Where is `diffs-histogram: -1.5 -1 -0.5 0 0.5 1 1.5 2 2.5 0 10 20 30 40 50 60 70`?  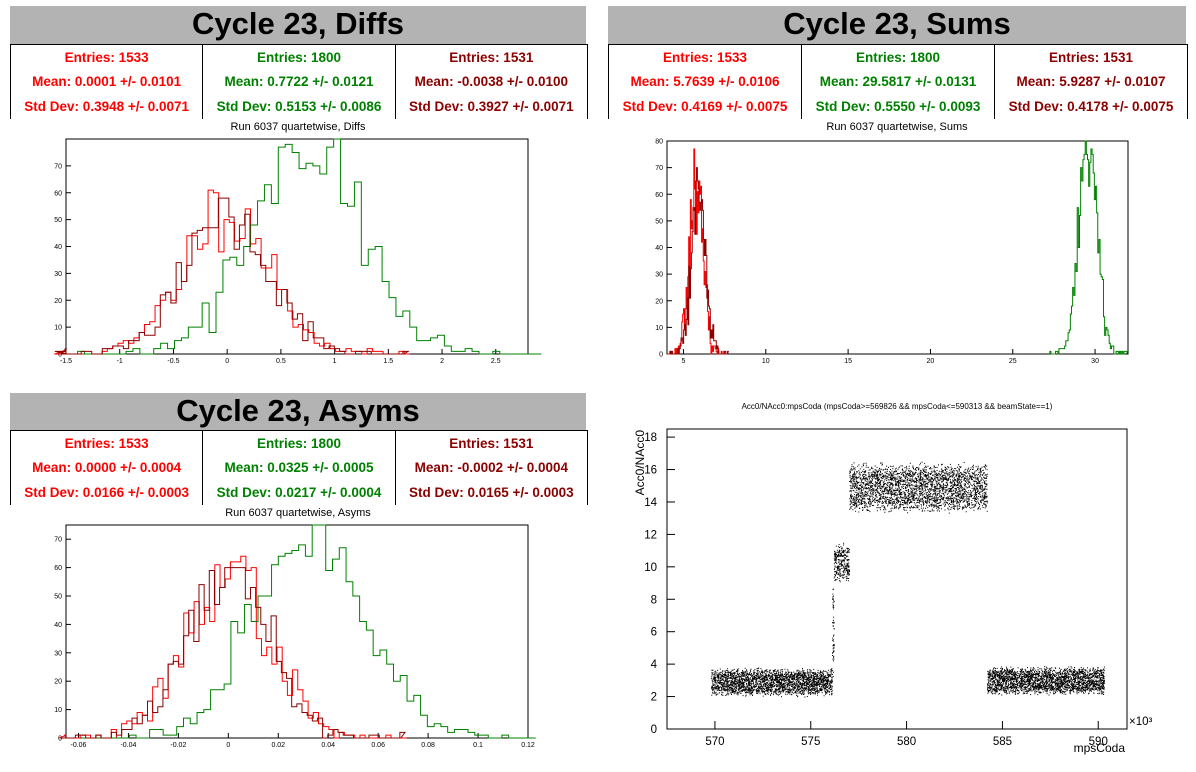
diffs-histogram: -1.5 -1 -0.5 0 0.5 1 1.5 2 2.5 0 10 20 30 40 50 60 70 is located at coordinates (298, 251).